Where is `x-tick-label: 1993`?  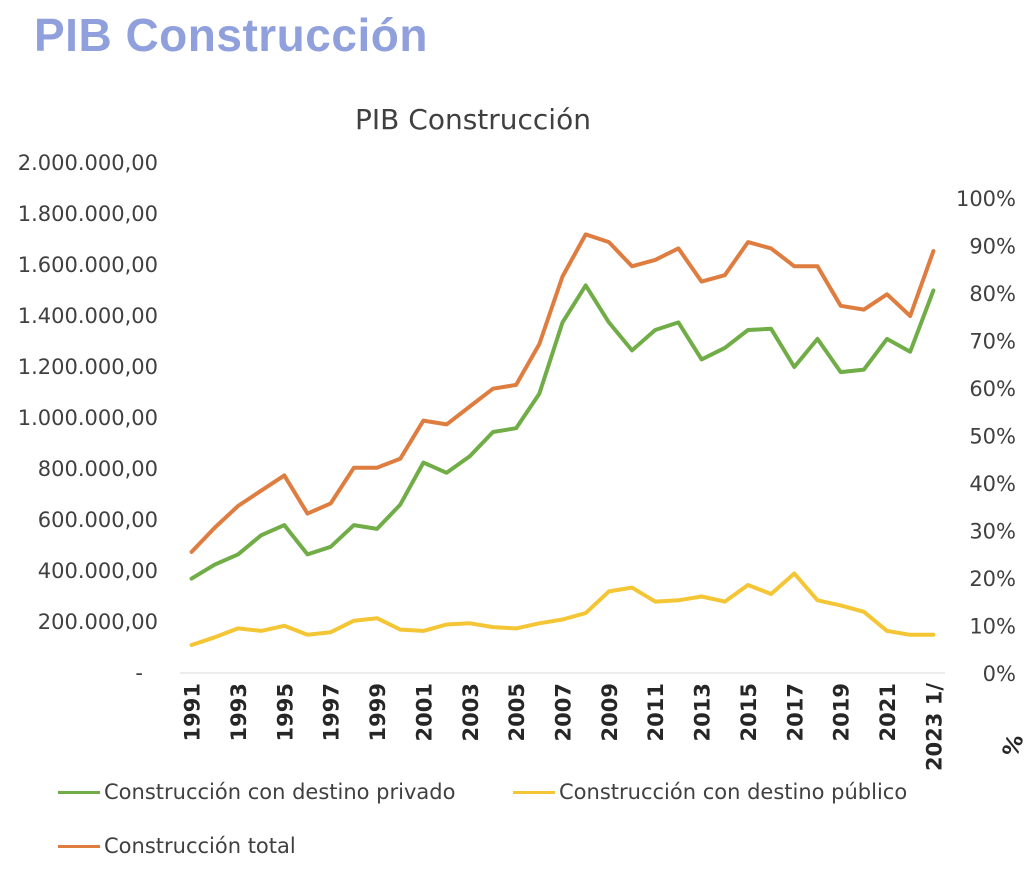
x-tick-label: 1993 is located at coordinates (239, 712).